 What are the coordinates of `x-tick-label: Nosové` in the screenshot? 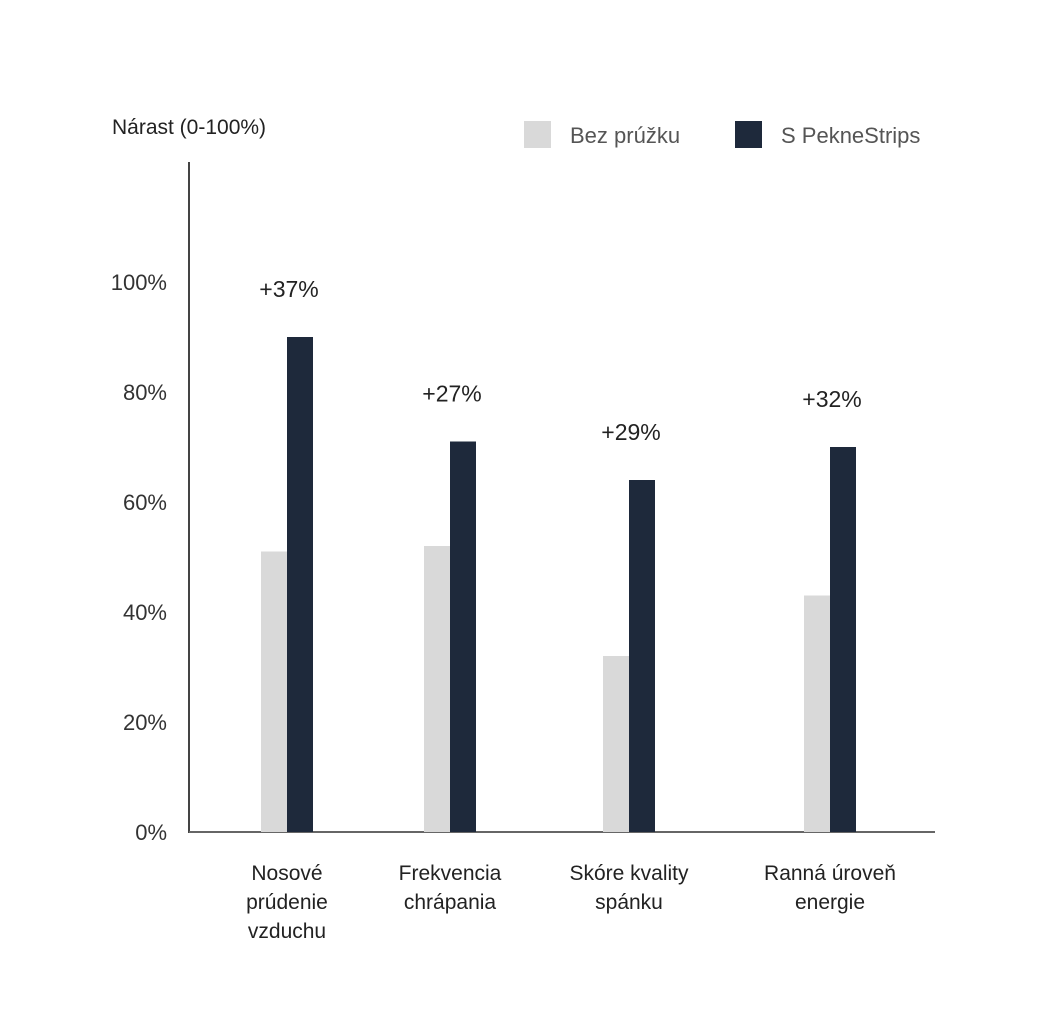 It's located at (286, 873).